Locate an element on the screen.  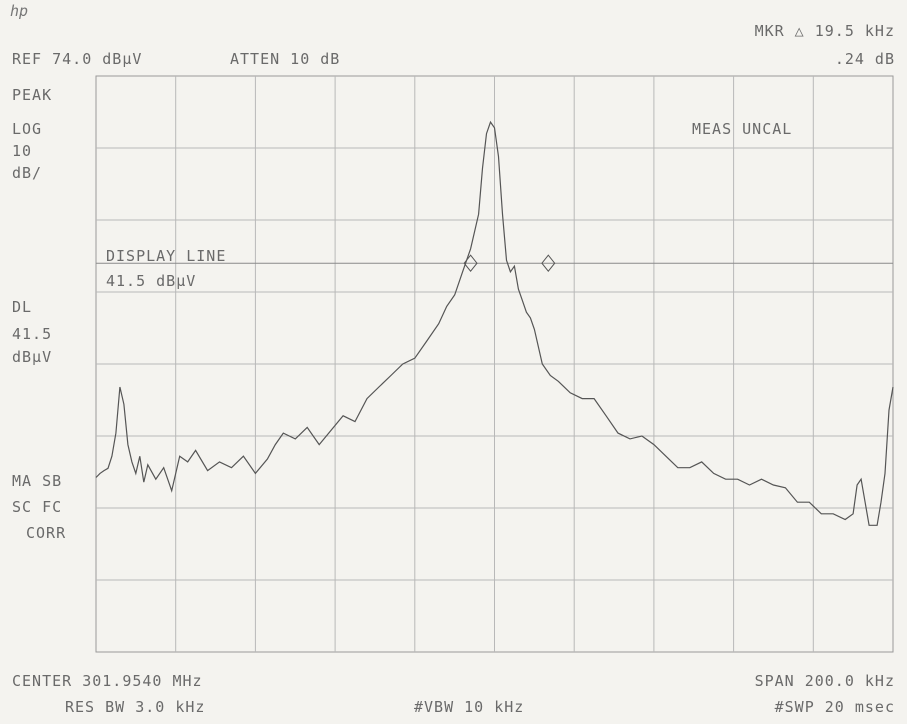
vbw-text: #VBW 10 kHz is located at coordinates (469, 707).